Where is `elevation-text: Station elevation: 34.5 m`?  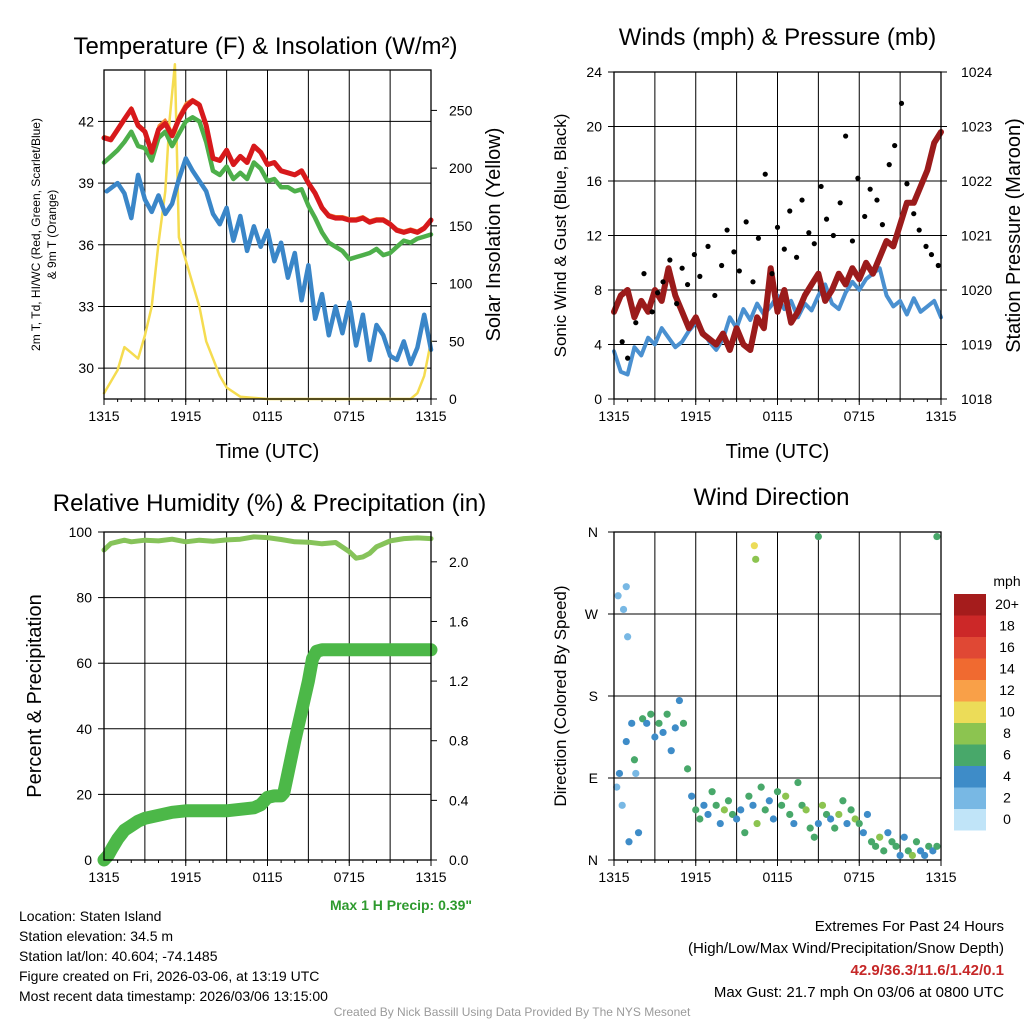
elevation-text: Station elevation: 34.5 m is located at coordinates (96, 936).